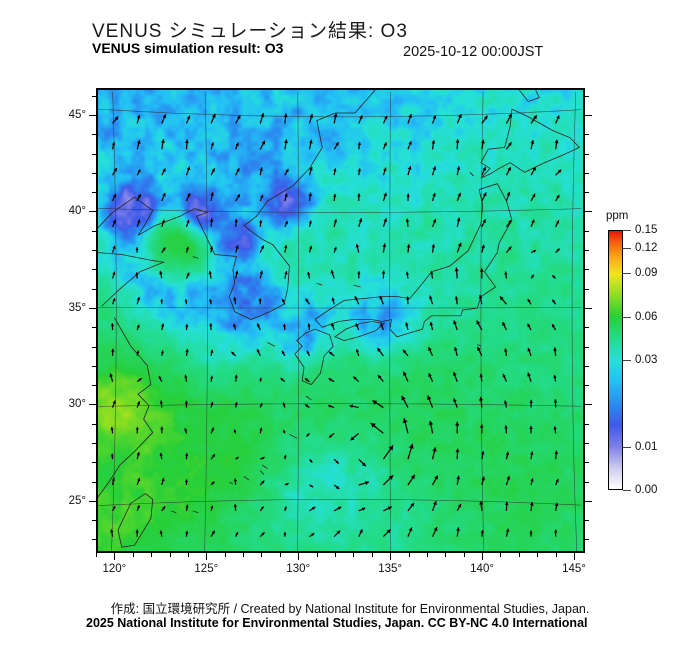 This screenshot has width=700, height=649. Describe the element at coordinates (646, 230) in the screenshot. I see `colorbar-tick-label: 0.15` at that location.